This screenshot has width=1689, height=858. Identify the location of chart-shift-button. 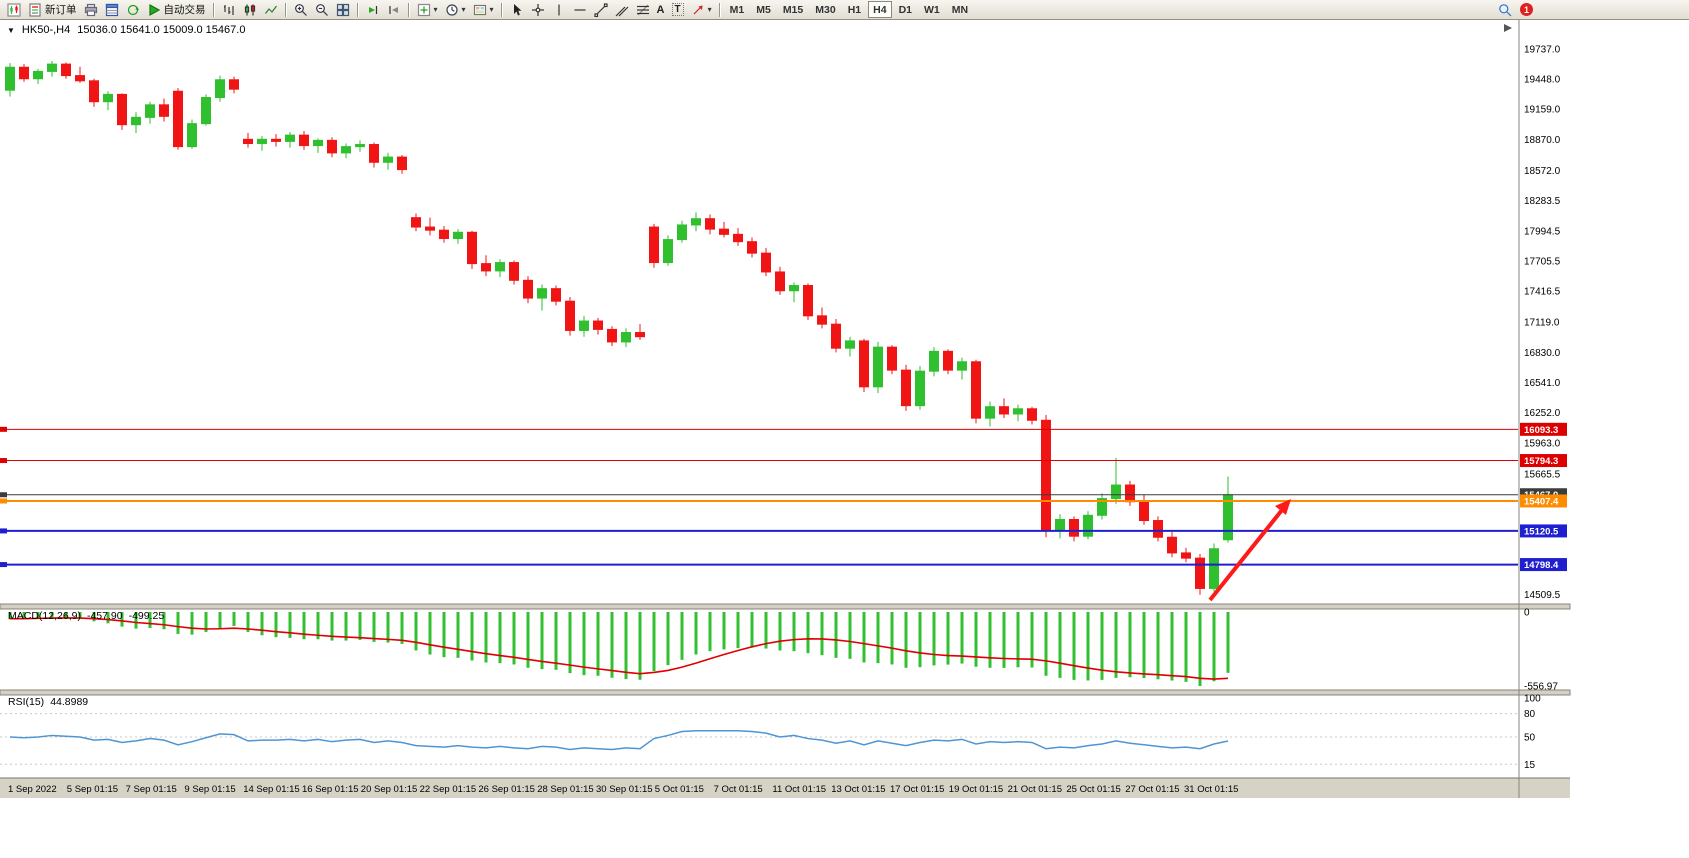
(394, 9).